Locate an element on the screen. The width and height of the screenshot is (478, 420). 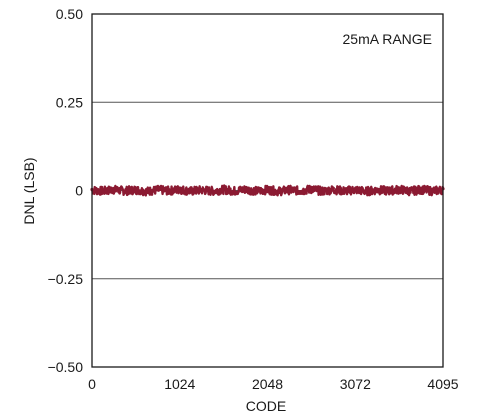
x-tick-labels: 0 1024 2048 3072 4095 is located at coordinates (273, 384).